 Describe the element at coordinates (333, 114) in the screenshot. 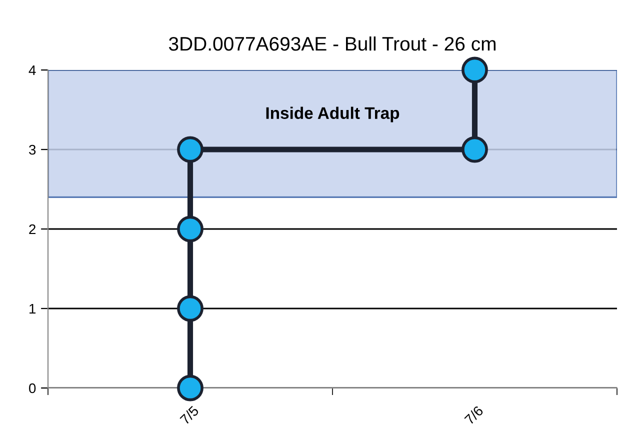

I see `band-label: Inside Adult Trap` at that location.